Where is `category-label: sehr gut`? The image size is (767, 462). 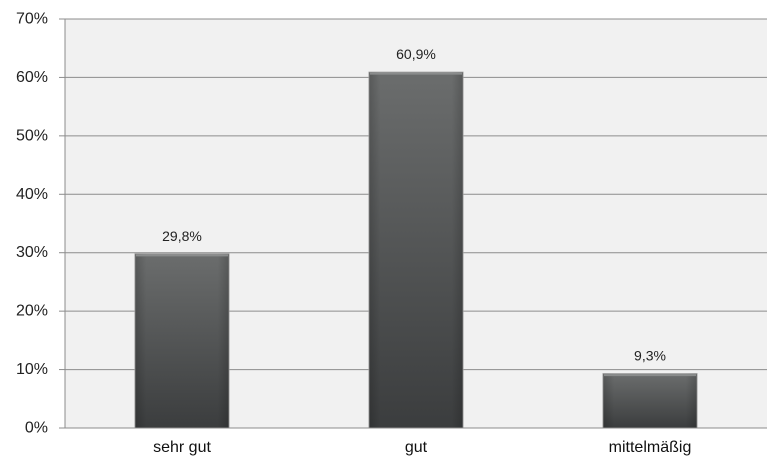
category-label: sehr gut is located at coordinates (182, 447).